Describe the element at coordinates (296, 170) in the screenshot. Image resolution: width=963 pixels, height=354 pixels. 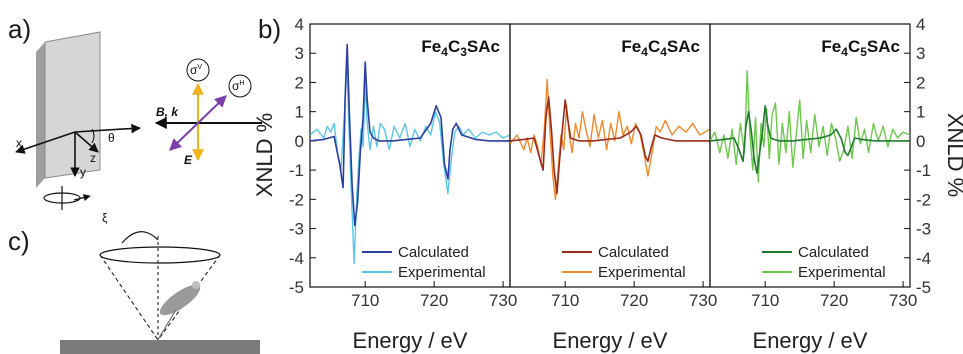
I see `y-tick-label-left: -1` at that location.